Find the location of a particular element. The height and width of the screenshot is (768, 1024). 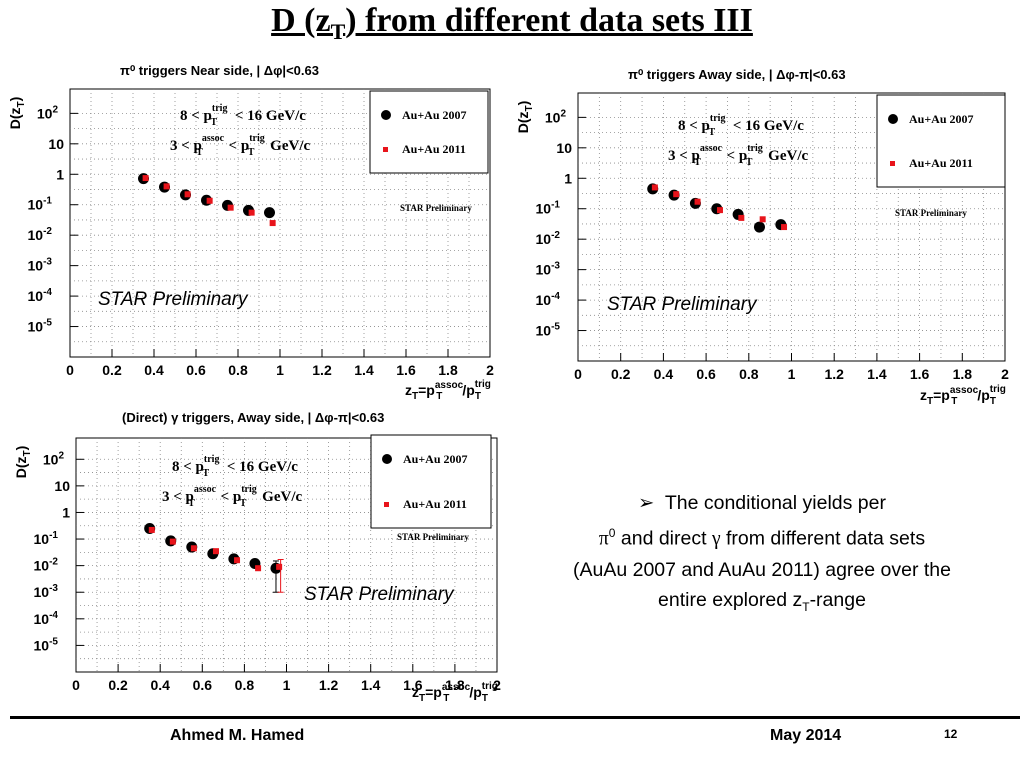

cut-assoc-pt: 3 < passoc T < ptrig T GeV/c is located at coordinates (232, 496).